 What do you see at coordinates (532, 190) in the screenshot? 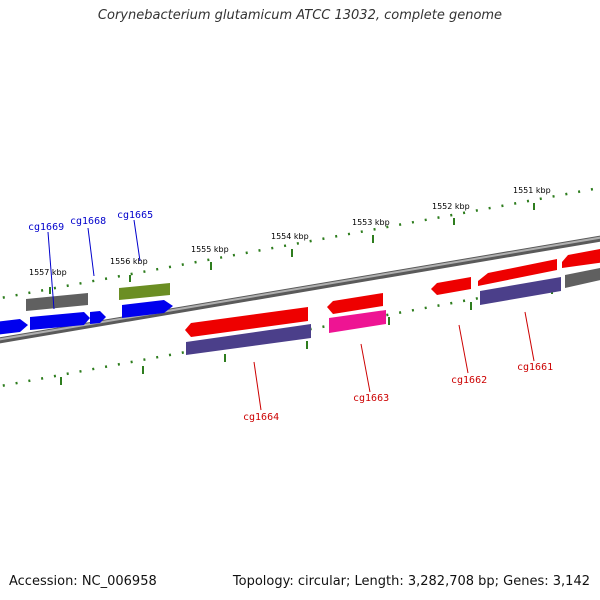
I see `kbp-label: 1551 kbp` at bounding box center [532, 190].